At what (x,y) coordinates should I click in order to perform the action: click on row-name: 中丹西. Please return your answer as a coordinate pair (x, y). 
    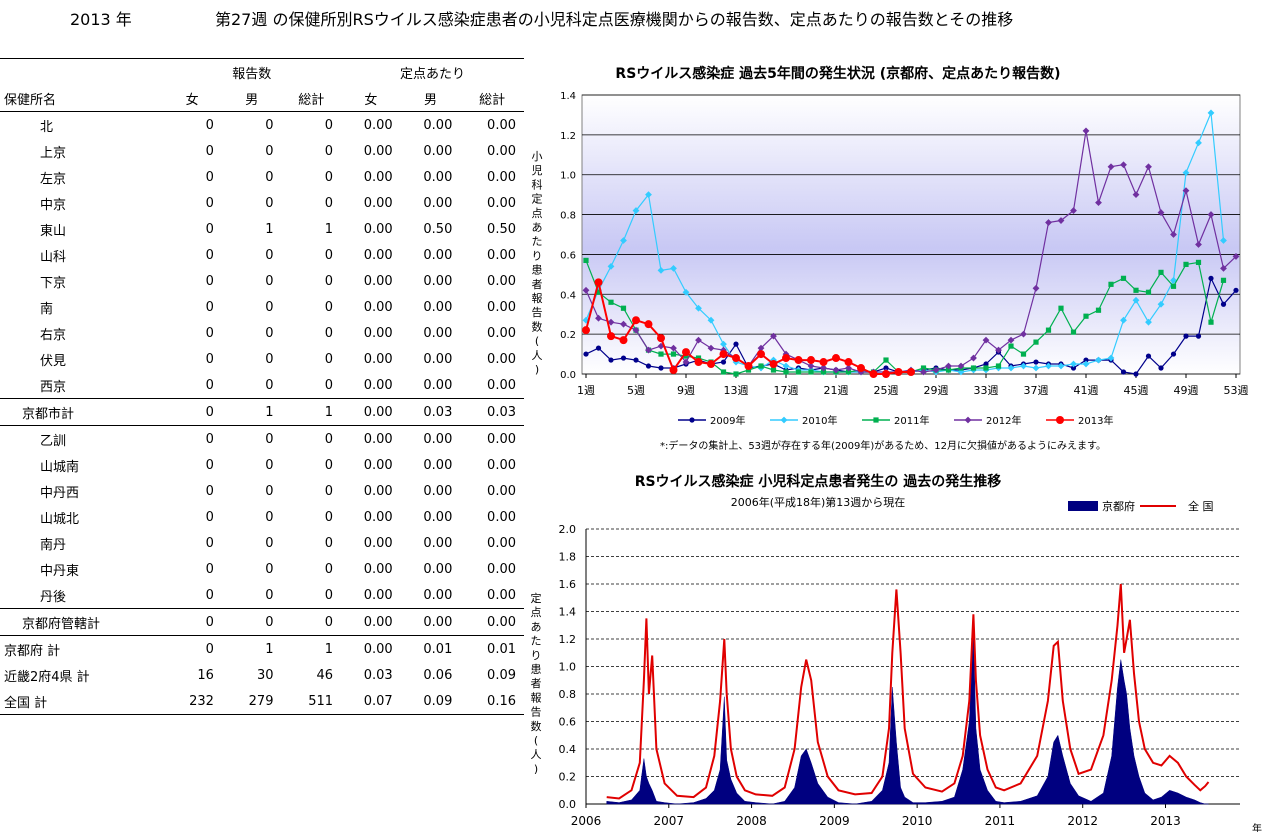
    Looking at the image, I should click on (60, 493).